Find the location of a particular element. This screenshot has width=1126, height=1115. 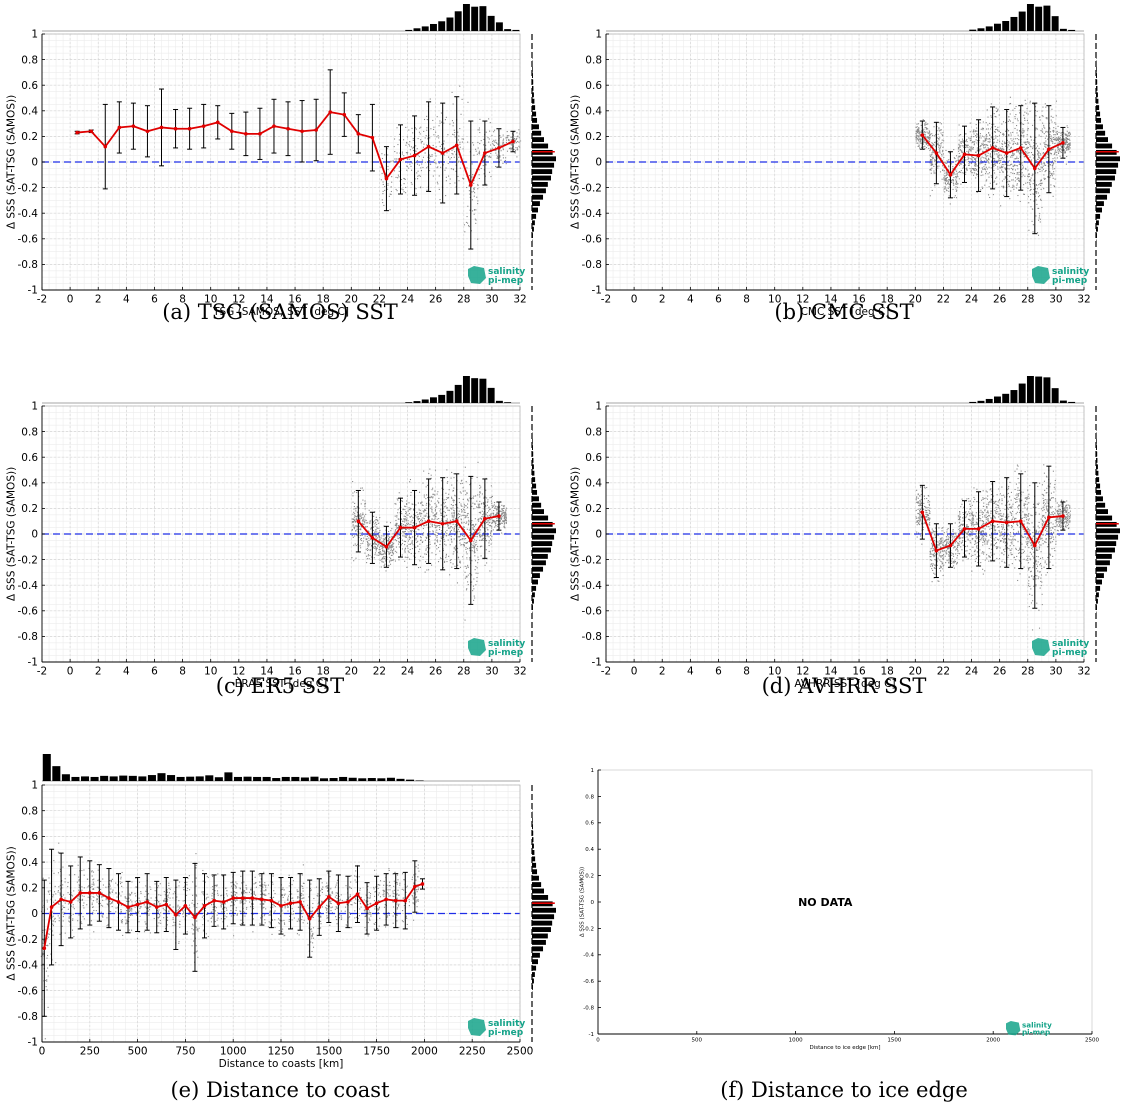

right-histogram-bar is located at coordinates (1097, 95).